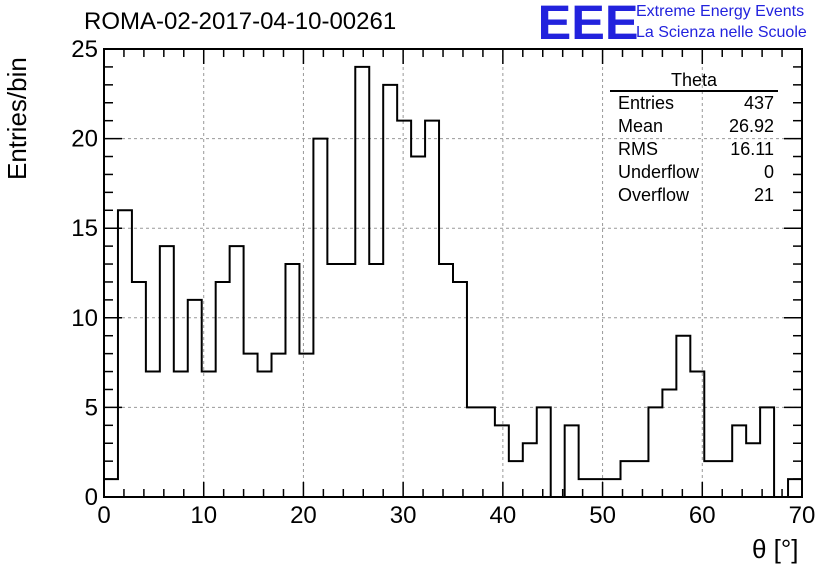 The width and height of the screenshot is (836, 572). Describe the element at coordinates (694, 103) in the screenshot. I see `stats-row-entries: Entries 437` at that location.